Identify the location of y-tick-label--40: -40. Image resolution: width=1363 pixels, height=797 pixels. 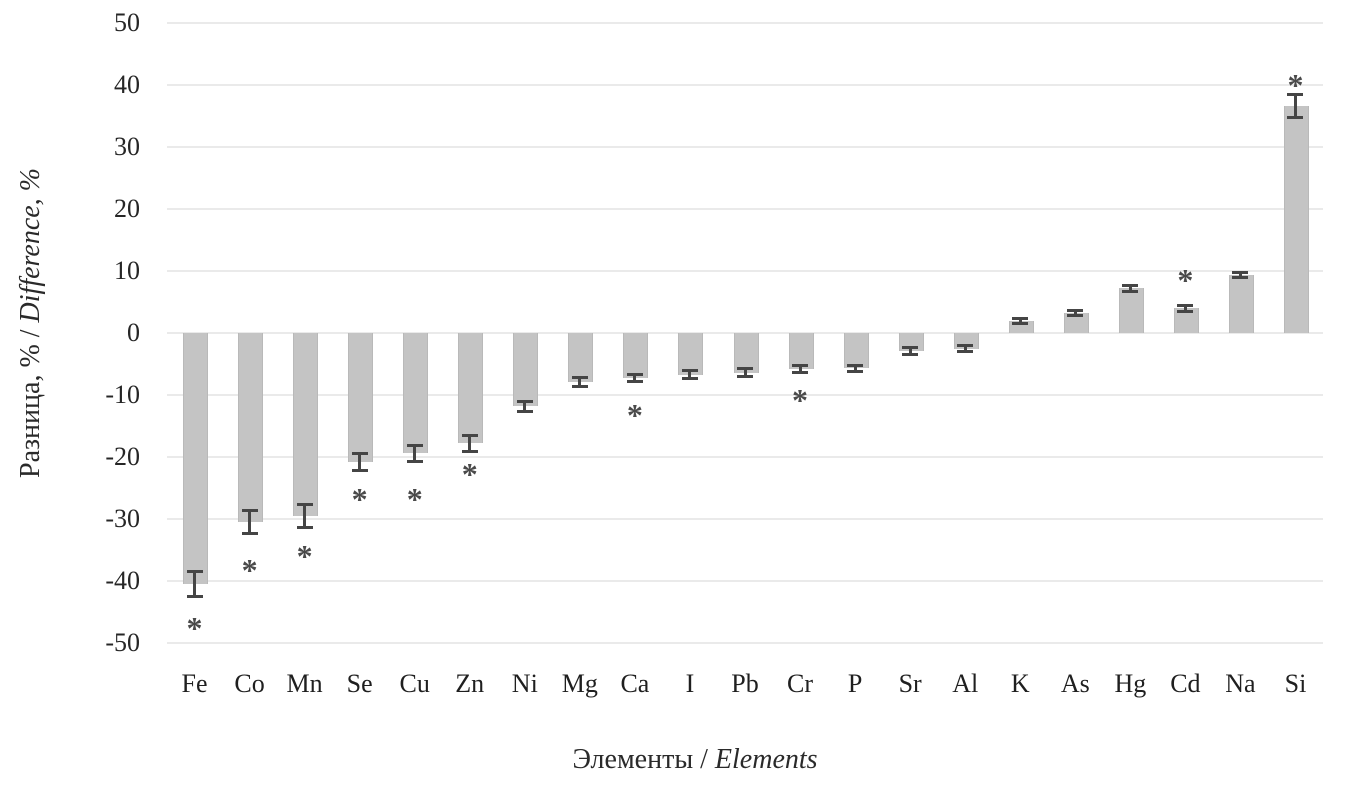
(122, 580).